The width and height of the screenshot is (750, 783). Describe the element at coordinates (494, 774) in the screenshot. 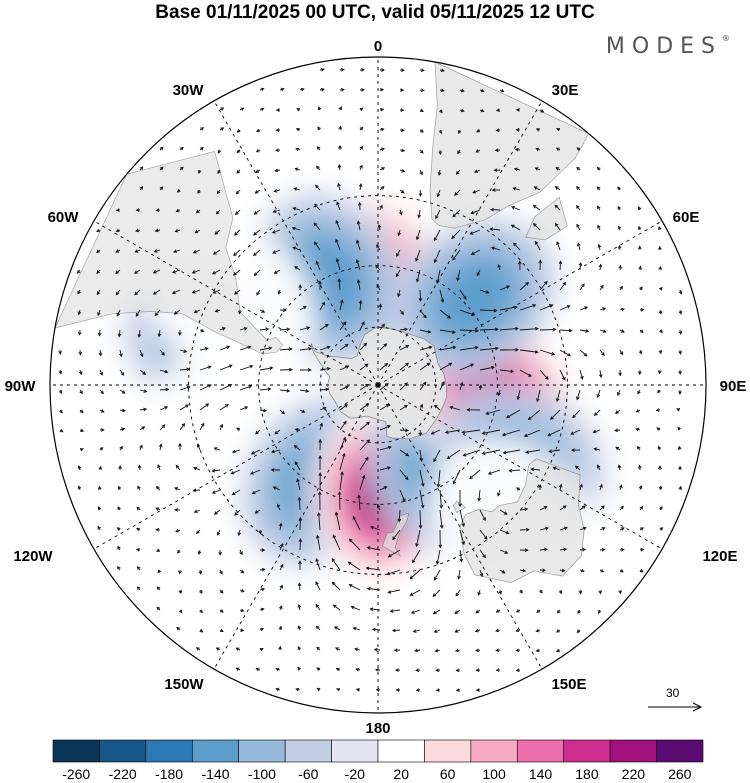

I see `colorbar-tick-label: 100` at that location.